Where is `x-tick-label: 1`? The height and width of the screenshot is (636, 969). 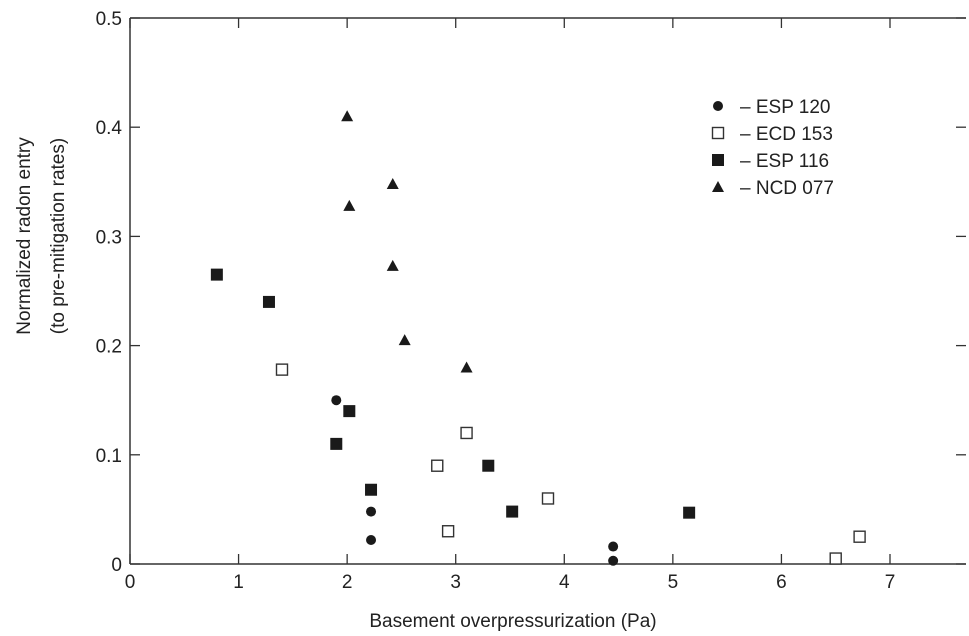 x-tick-label: 1 is located at coordinates (238, 582).